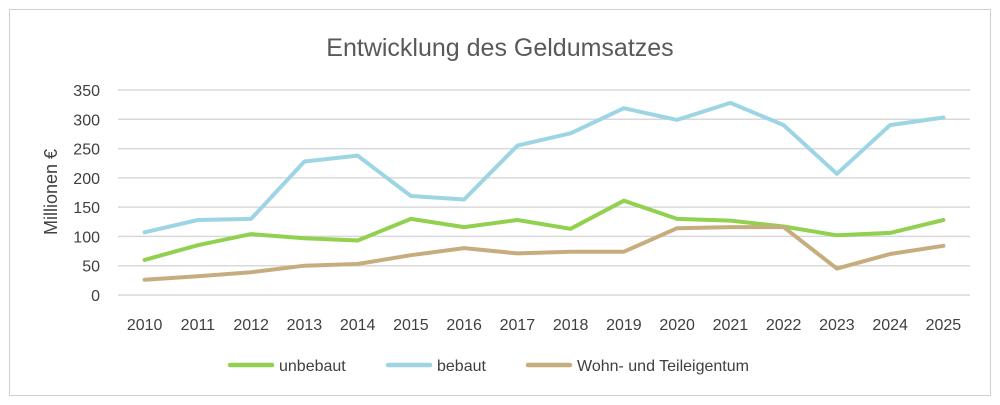  I want to click on x-tick-label: 2020, so click(677, 325).